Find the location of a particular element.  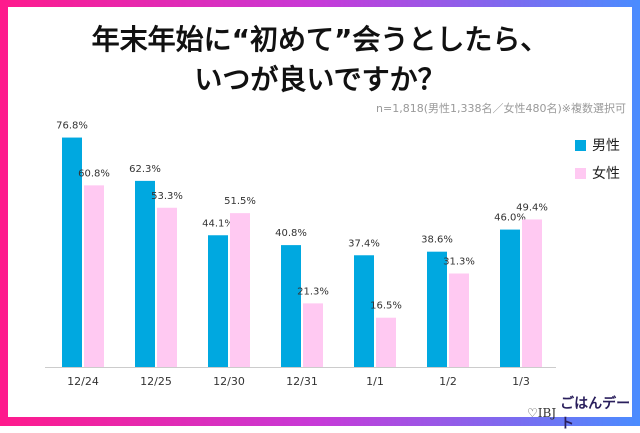

bar-female-12/24 is located at coordinates (94, 276).